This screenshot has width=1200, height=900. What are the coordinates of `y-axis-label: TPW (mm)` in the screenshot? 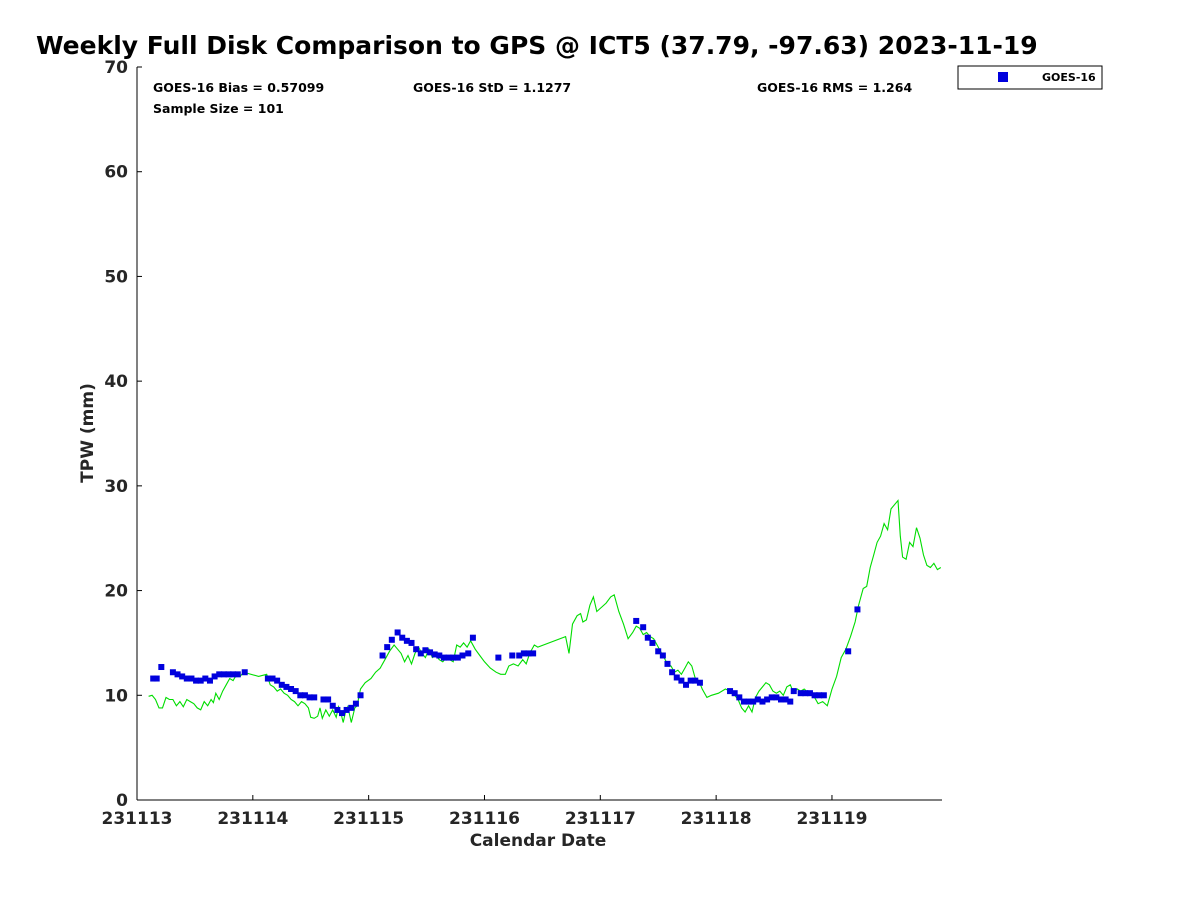 It's located at (88, 433).